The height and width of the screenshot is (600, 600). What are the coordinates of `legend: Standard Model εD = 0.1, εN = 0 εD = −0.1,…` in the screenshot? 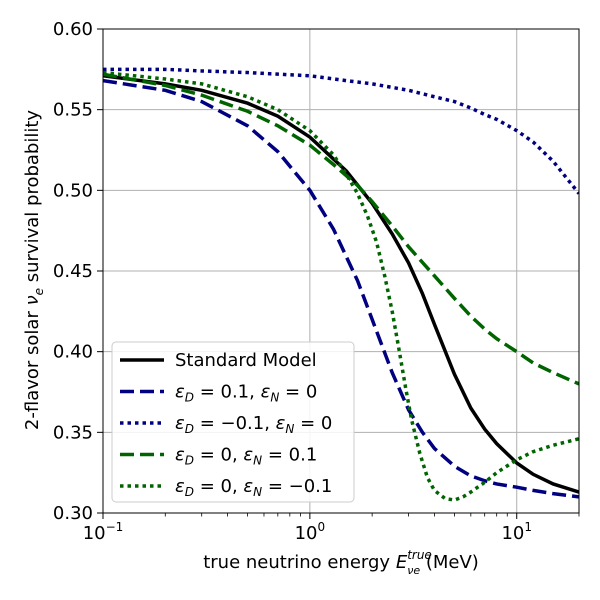 It's located at (233, 422).